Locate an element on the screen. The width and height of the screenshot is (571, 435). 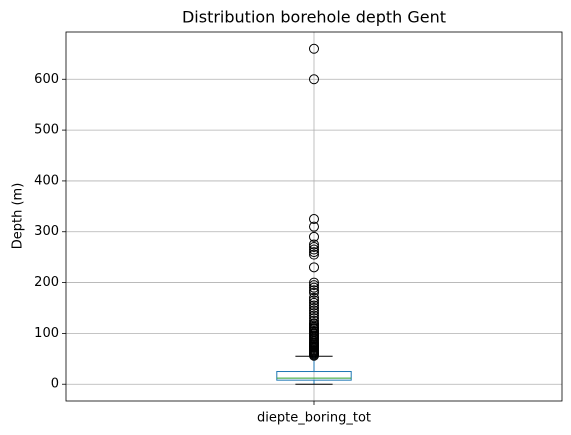
y-tick-label: 0 is located at coordinates (55, 384).